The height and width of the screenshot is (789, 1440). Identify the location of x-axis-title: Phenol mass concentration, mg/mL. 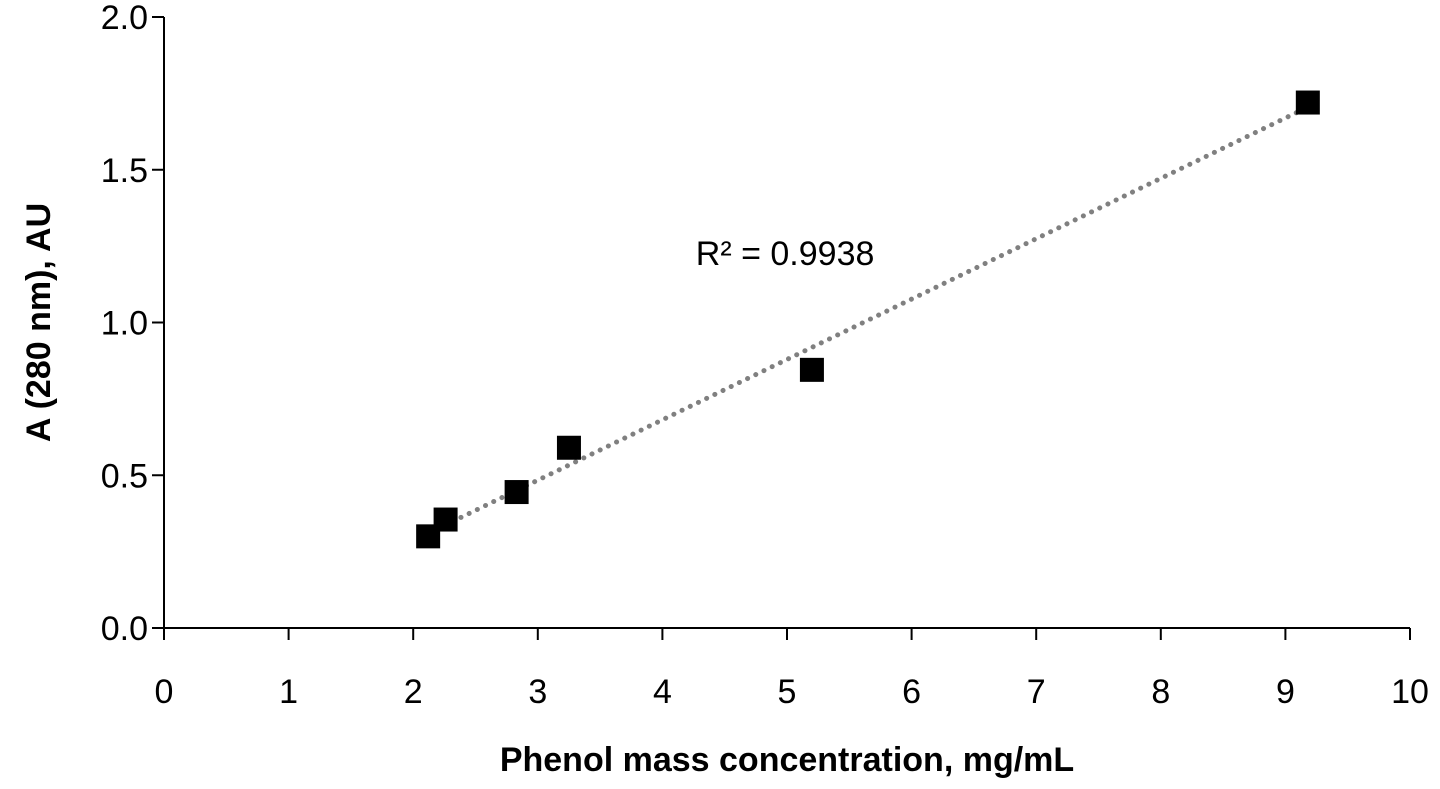
(787, 760).